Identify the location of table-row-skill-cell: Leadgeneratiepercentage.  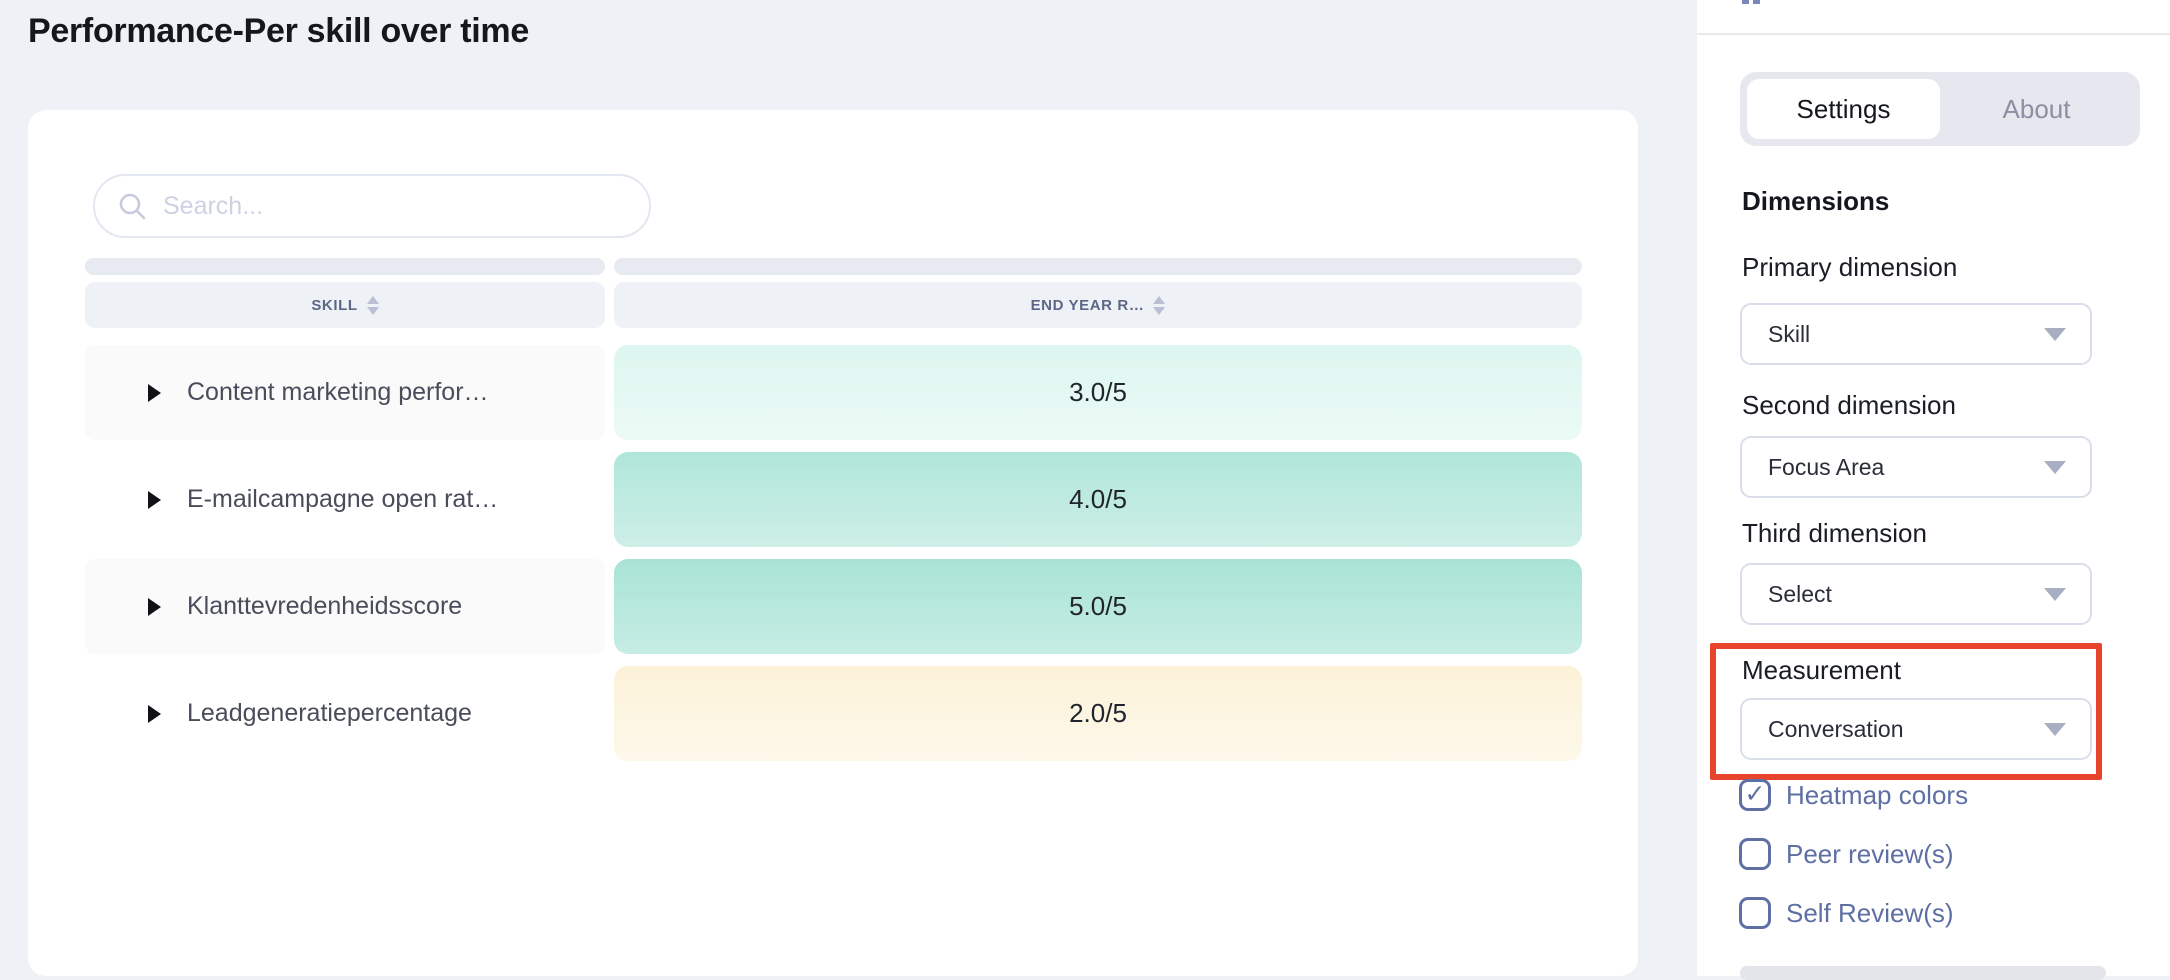
(345, 713).